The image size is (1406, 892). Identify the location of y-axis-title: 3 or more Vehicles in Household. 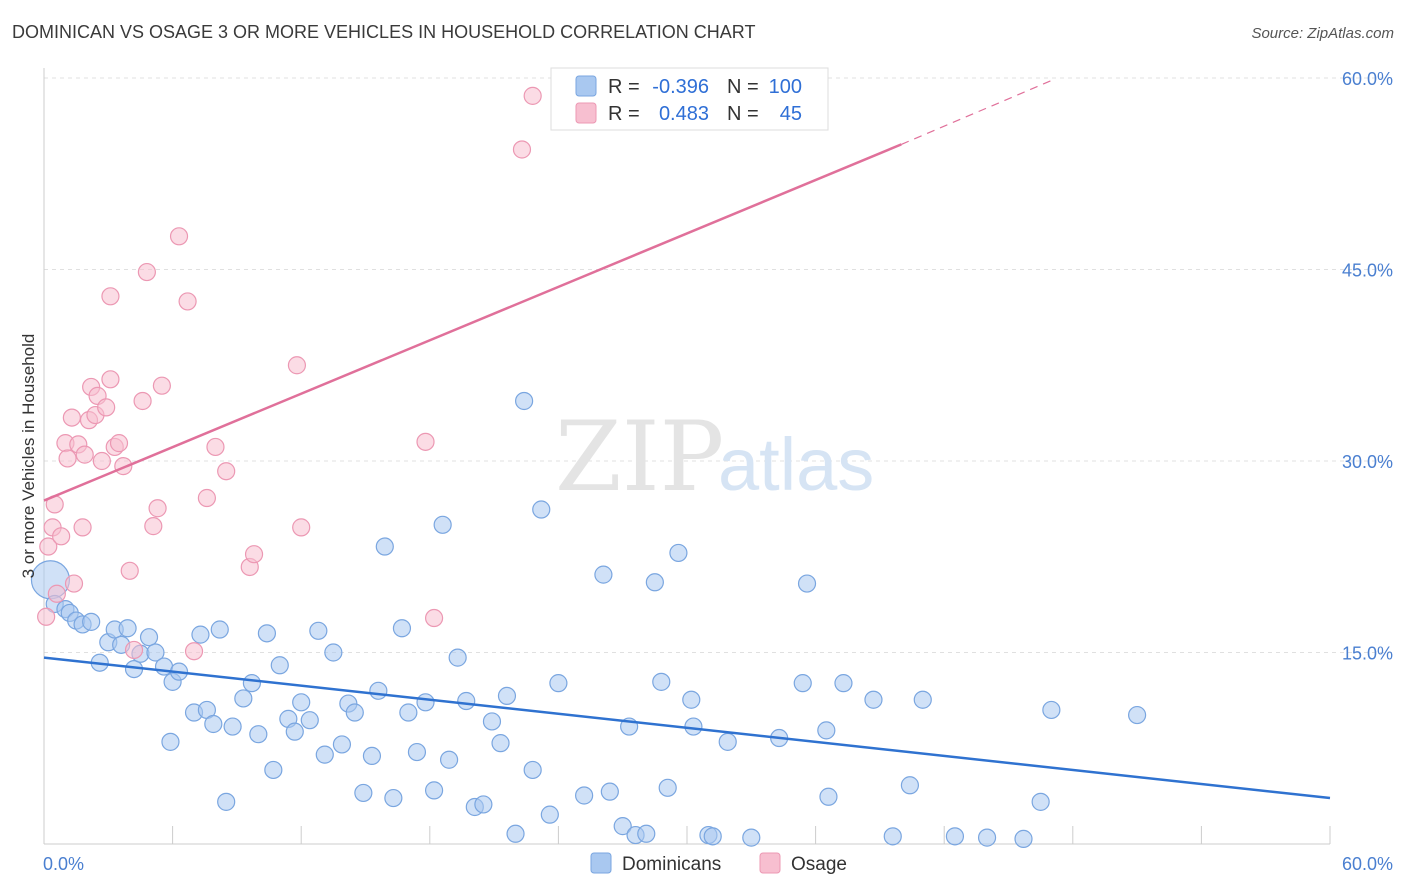
(28, 456).